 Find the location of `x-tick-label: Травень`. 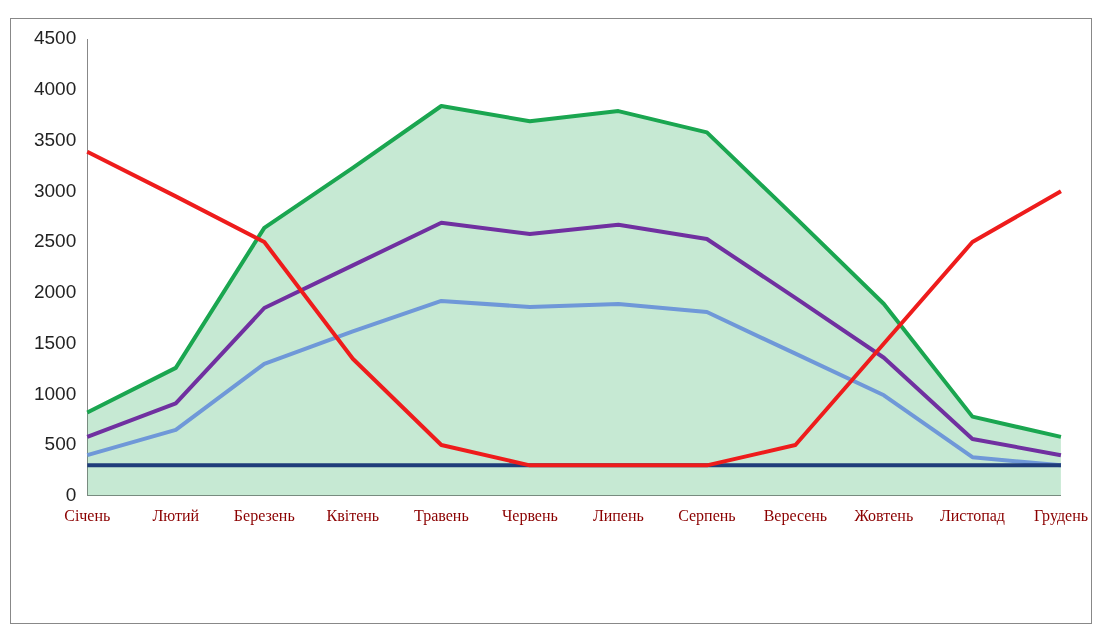

x-tick-label: Травень is located at coordinates (441, 515).